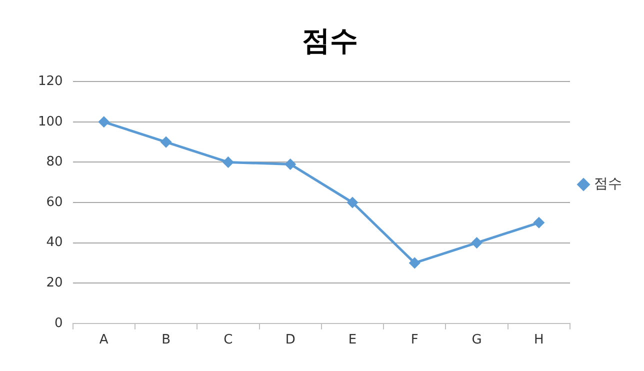 Image resolution: width=644 pixels, height=371 pixels. What do you see at coordinates (352, 340) in the screenshot?
I see `x-tick-label: E` at bounding box center [352, 340].